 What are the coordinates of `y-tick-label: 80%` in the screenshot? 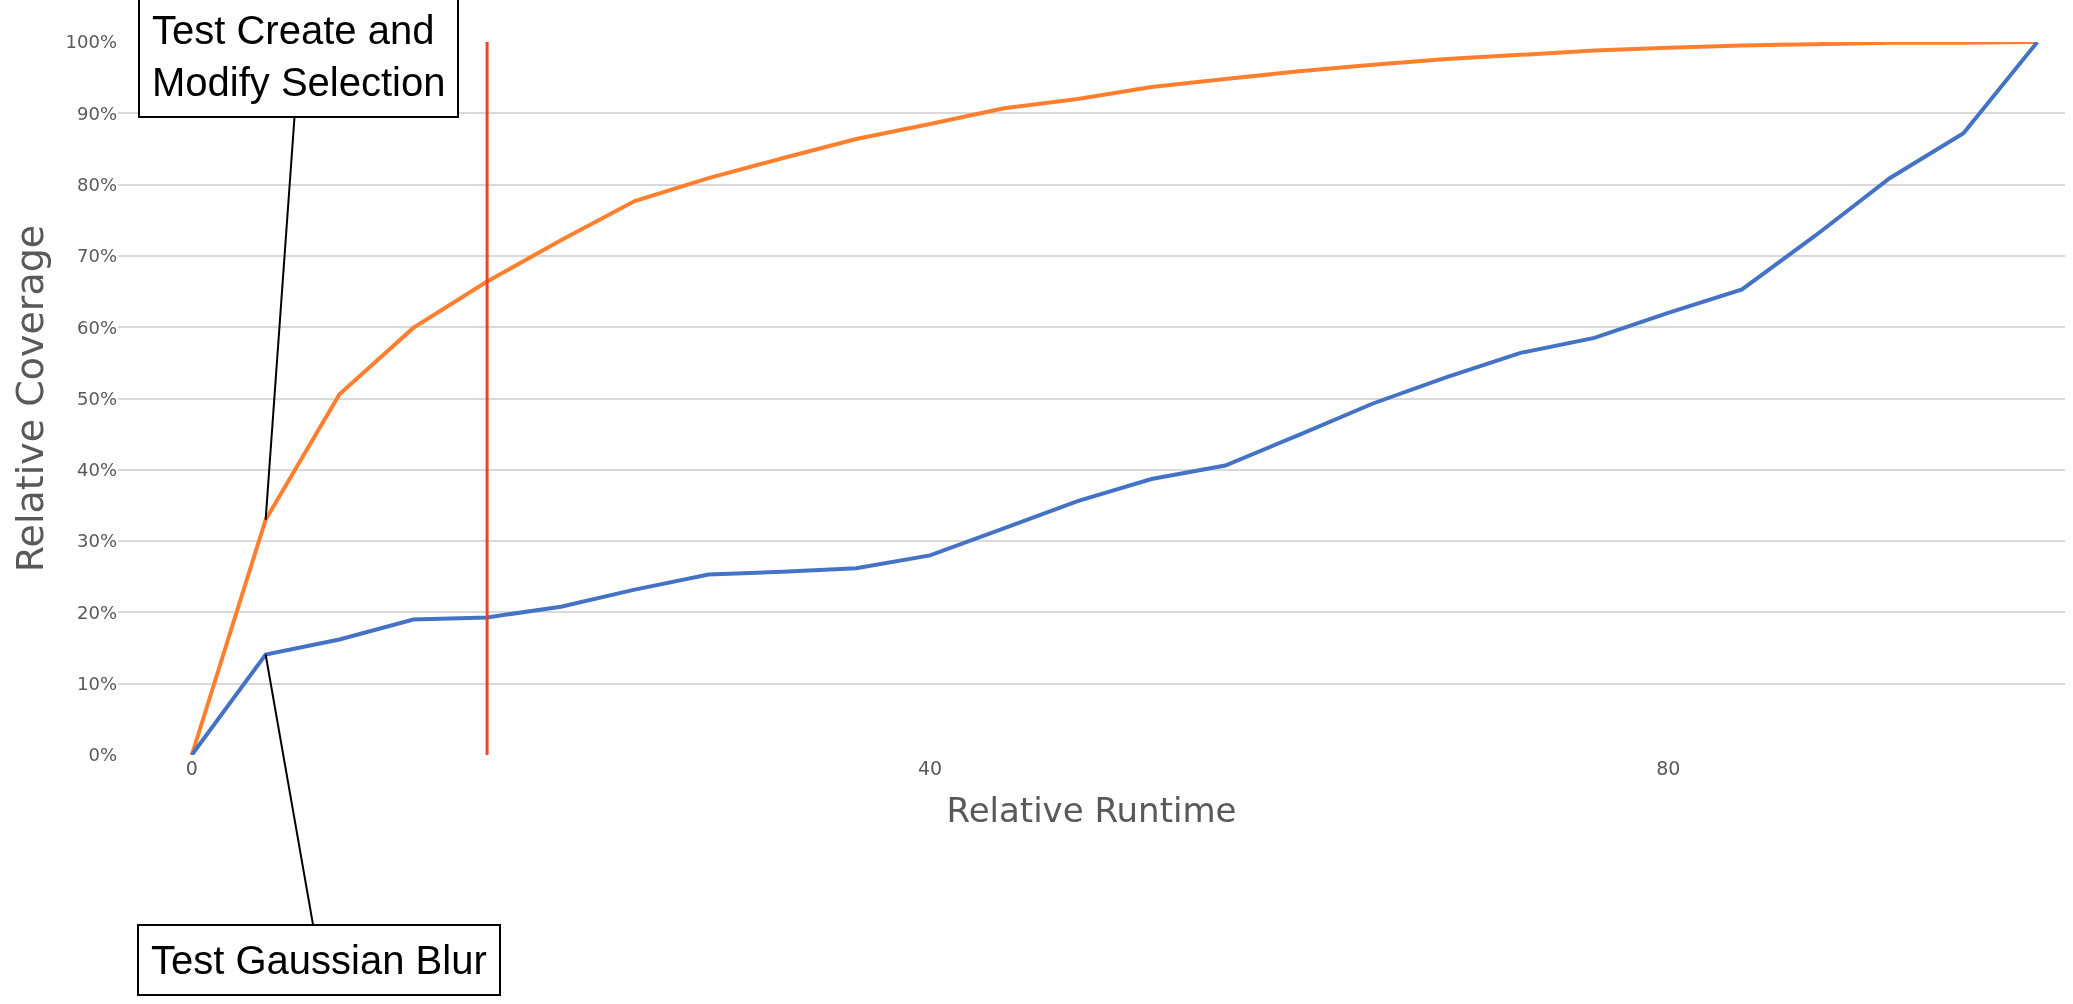 It's located at (96, 184).